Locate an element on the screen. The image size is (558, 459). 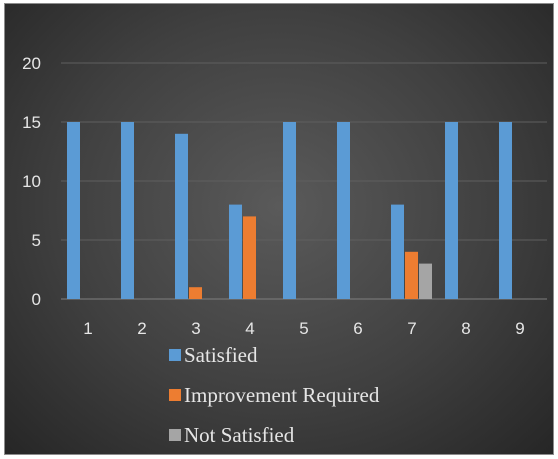
legend-label: Improvement Required is located at coordinates (282, 395).